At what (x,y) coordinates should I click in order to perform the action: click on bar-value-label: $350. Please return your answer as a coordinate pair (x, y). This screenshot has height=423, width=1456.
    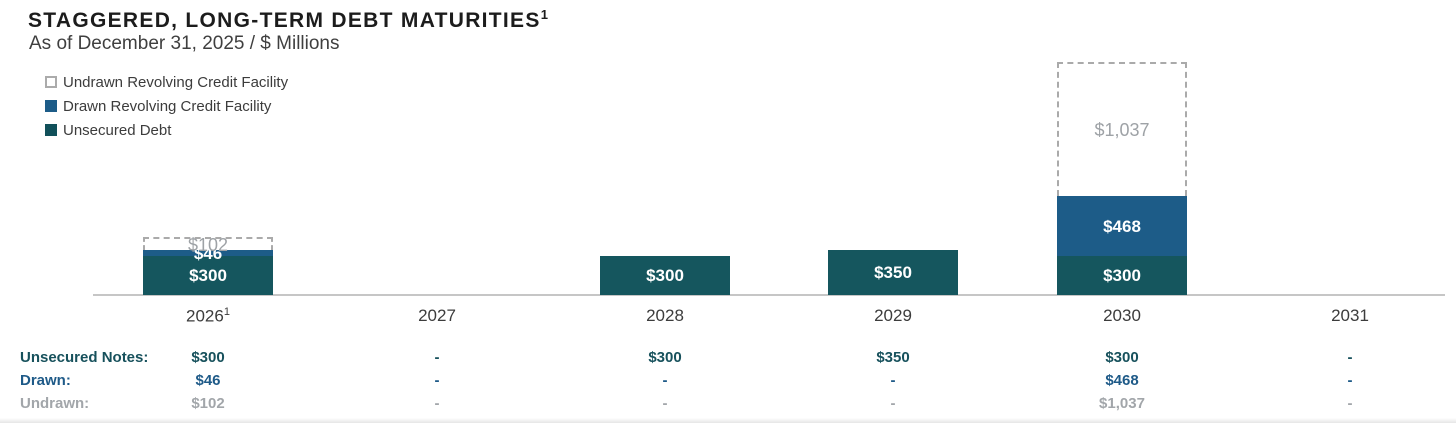
    Looking at the image, I should click on (893, 272).